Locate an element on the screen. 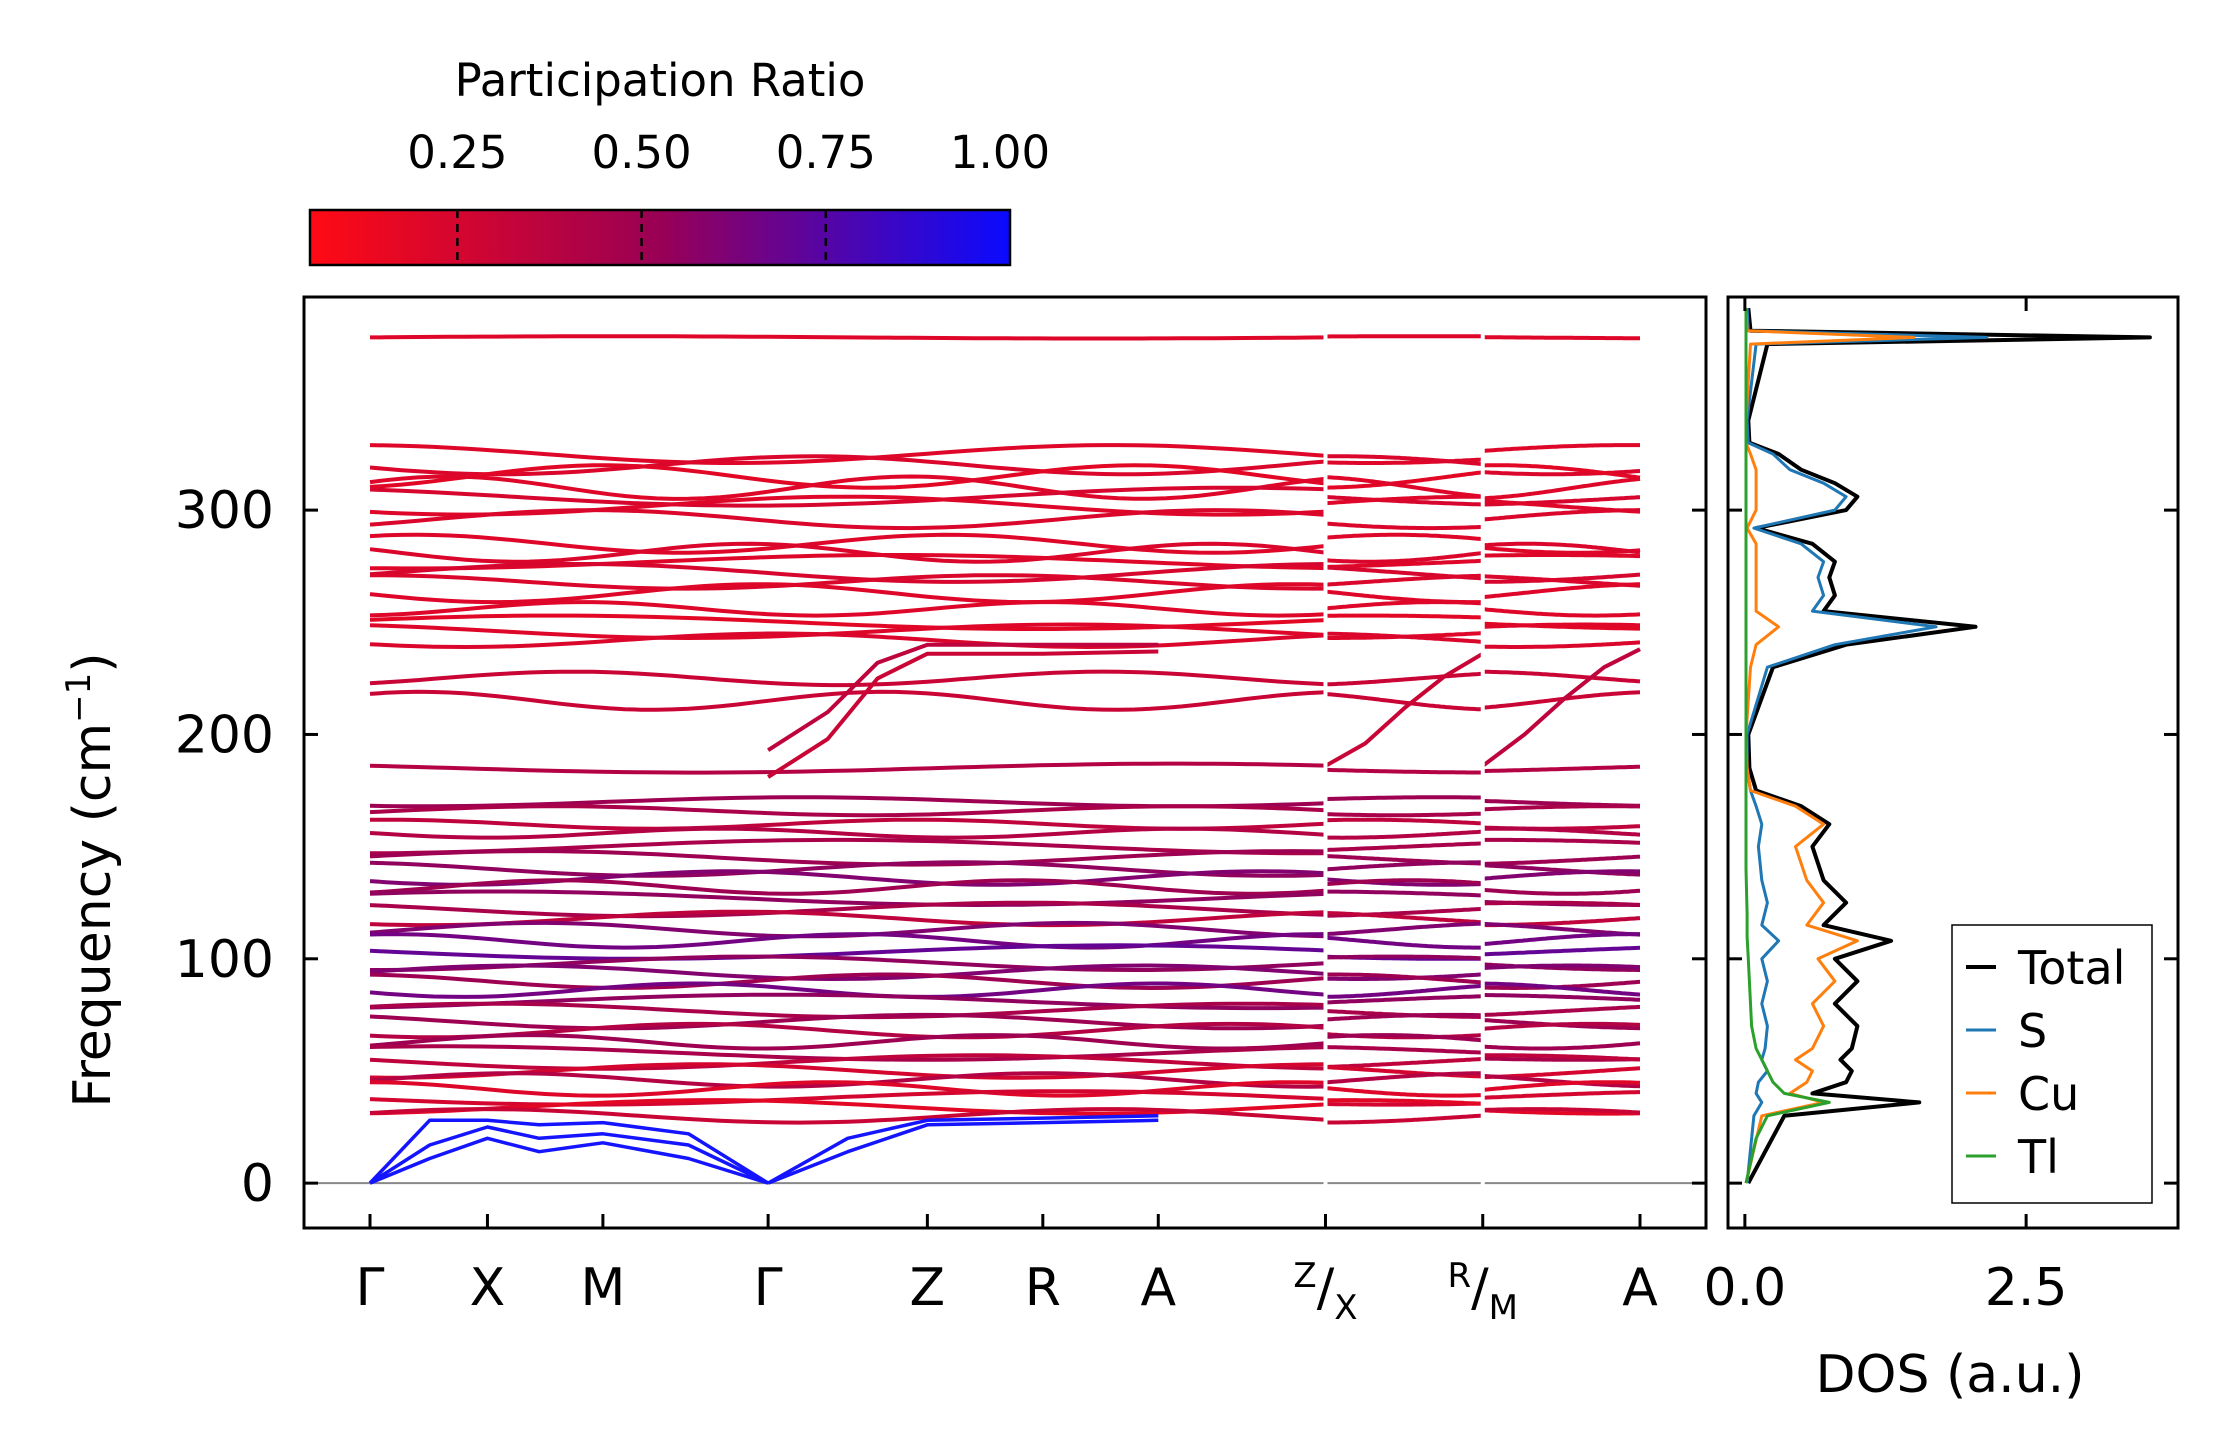 The image size is (2222, 1455). colorbar-tick-label: 0.75 is located at coordinates (826, 152).